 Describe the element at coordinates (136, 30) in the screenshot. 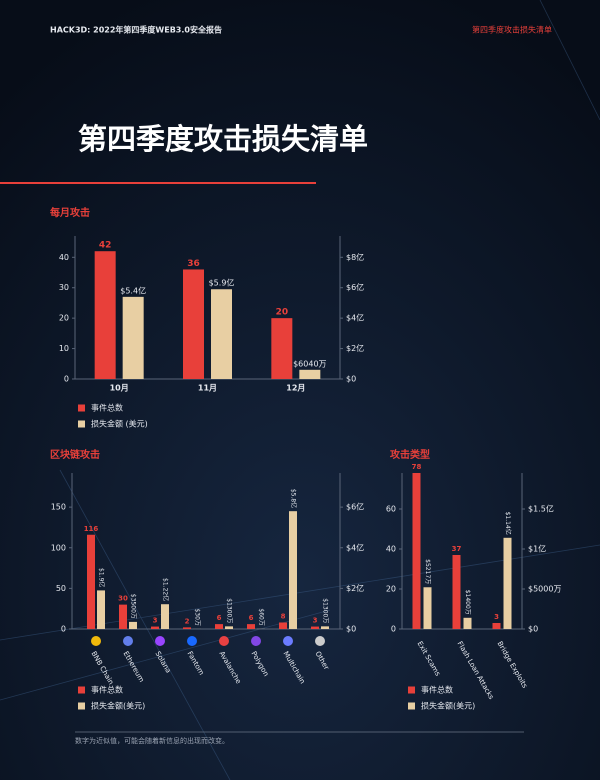

I see `header-left: HACK3D: 2022年第四季度WEB3.0安全报告` at that location.